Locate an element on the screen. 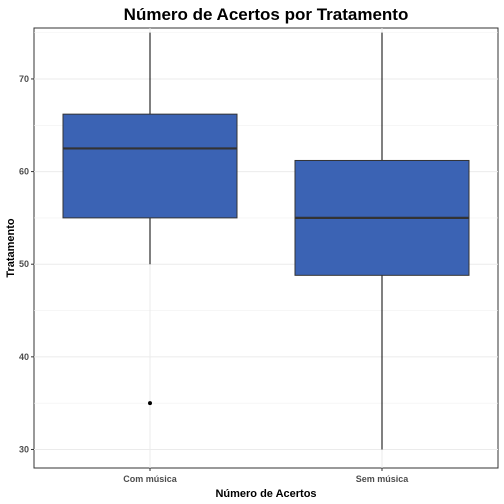 This screenshot has height=504, width=504. x-axis-title: Número de Acertos is located at coordinates (265, 494).